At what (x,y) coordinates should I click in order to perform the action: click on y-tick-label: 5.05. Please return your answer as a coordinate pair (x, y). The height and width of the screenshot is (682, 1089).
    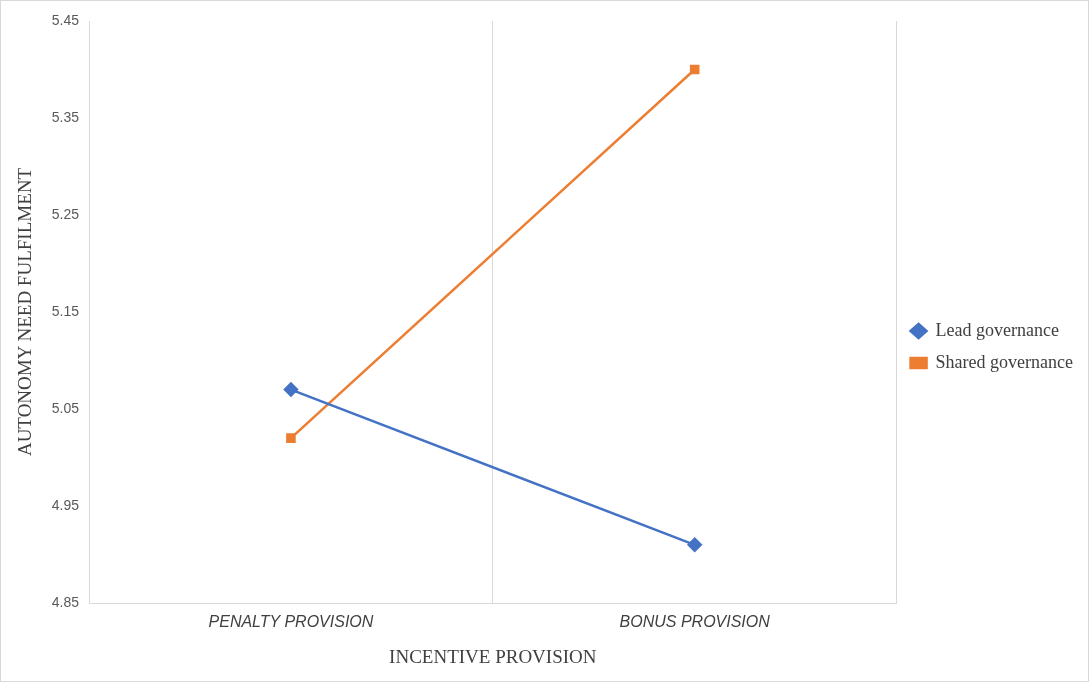
    Looking at the image, I should click on (65, 407).